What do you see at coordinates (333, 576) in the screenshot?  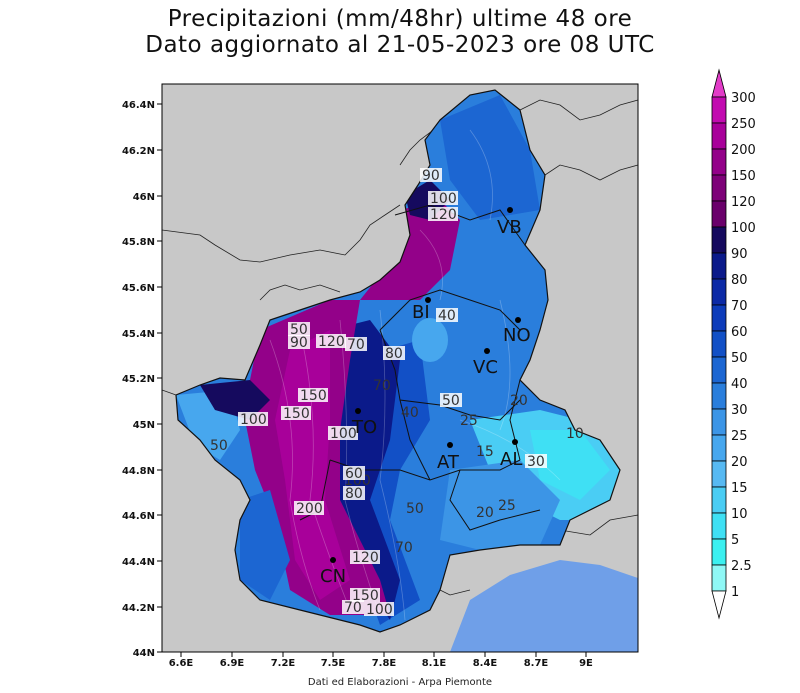 I see `province-label-cn: CN` at bounding box center [333, 576].